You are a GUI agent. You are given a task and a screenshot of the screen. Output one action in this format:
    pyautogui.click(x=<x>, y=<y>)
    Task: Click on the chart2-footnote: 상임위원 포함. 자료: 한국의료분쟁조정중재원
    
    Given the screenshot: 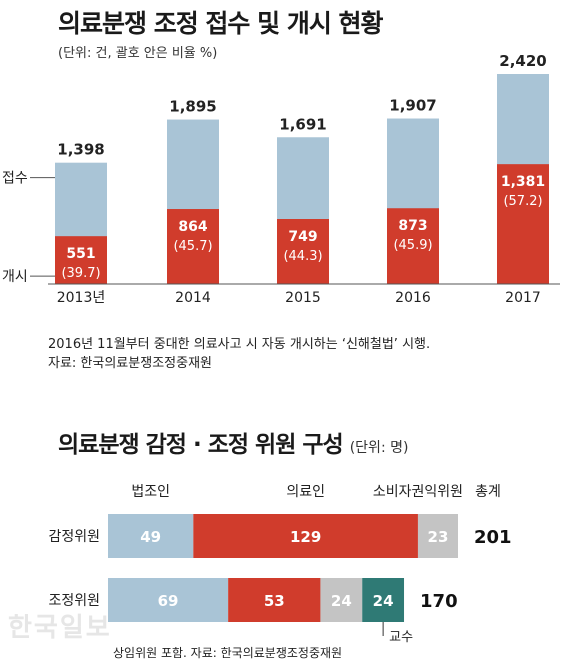 What is the action you would take?
    pyautogui.click(x=228, y=653)
    